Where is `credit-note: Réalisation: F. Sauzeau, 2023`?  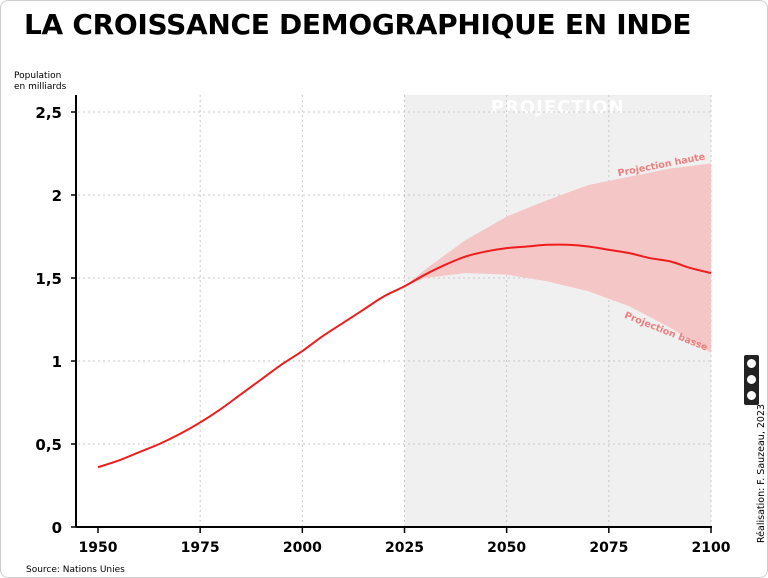
credit-note: Réalisation: F. Sauzeau, 2023 is located at coordinates (761, 473).